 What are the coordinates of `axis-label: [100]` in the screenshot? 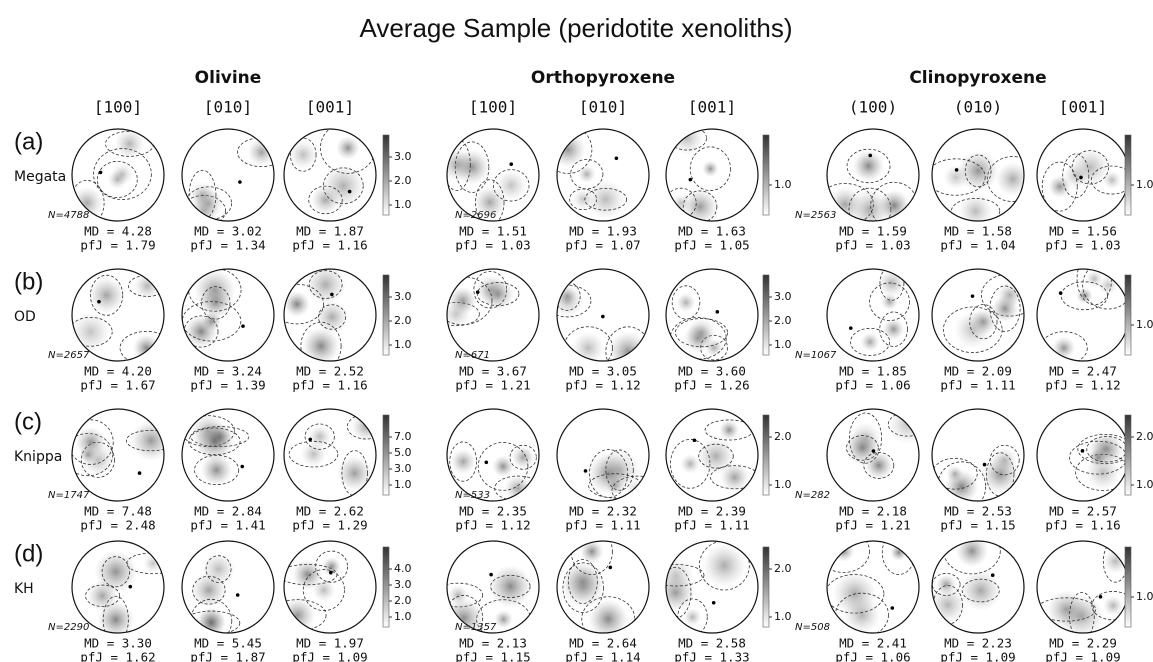 It's located at (118, 107).